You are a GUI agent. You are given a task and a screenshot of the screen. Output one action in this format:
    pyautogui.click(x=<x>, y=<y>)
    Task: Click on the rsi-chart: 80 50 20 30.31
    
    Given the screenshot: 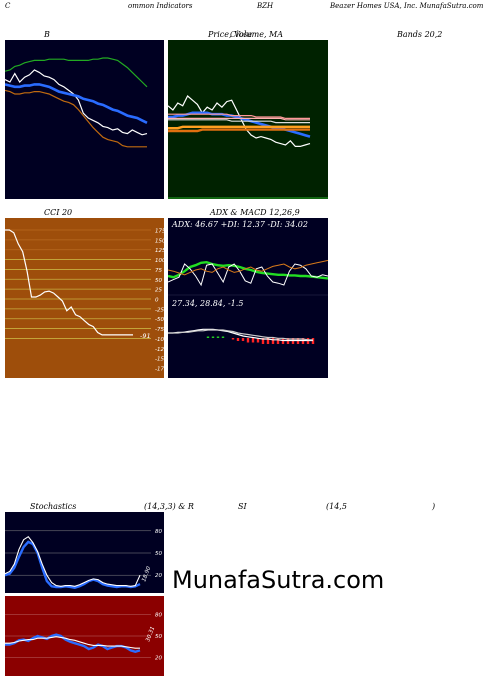 What is the action you would take?
    pyautogui.click(x=84, y=636)
    